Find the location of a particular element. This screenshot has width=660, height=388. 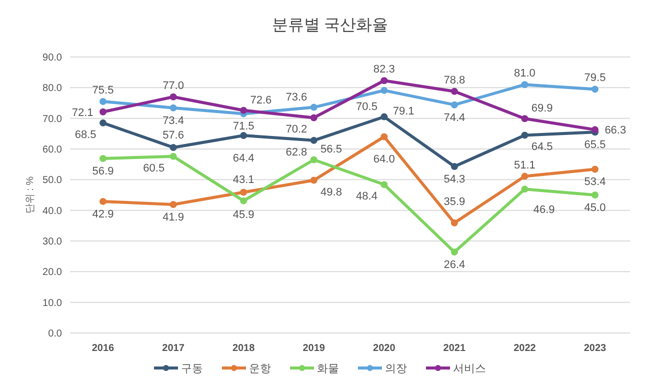

data-label: 82.3 is located at coordinates (384, 70).